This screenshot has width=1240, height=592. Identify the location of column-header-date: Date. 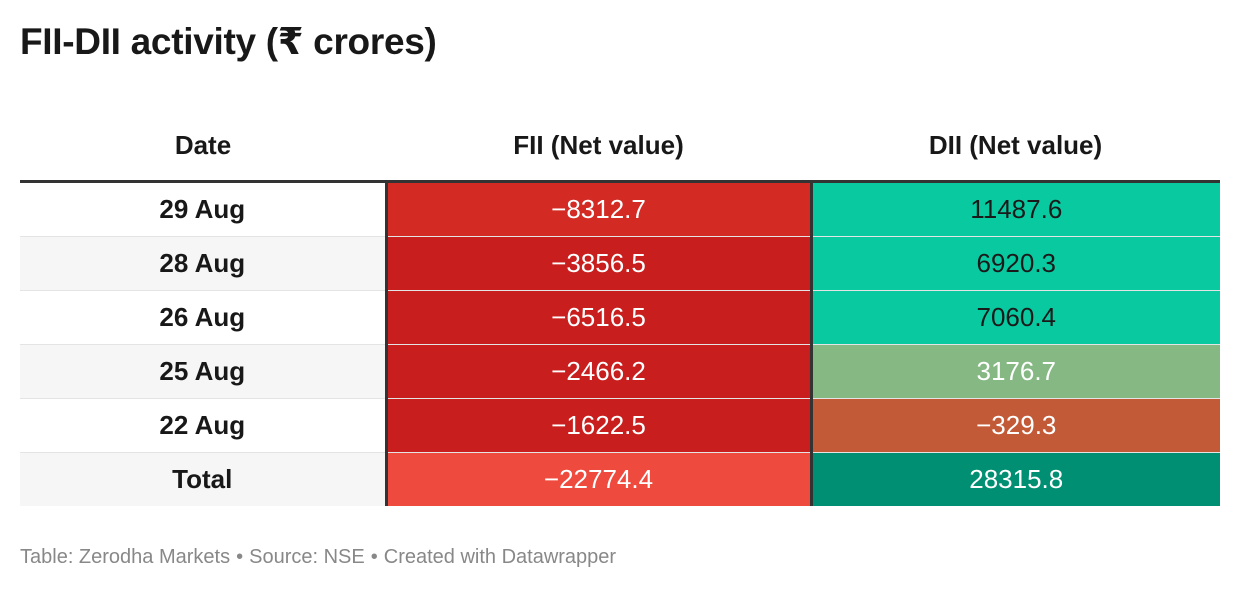
(203, 146).